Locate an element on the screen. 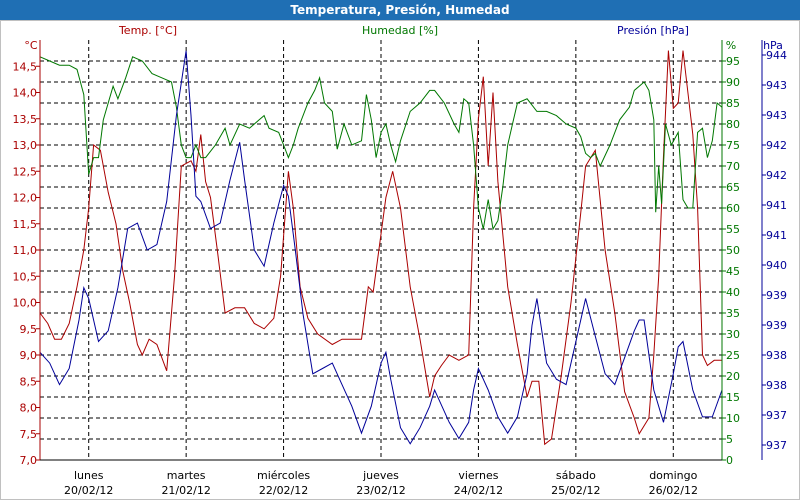  hum-tick-label: 60 is located at coordinates (733, 208).